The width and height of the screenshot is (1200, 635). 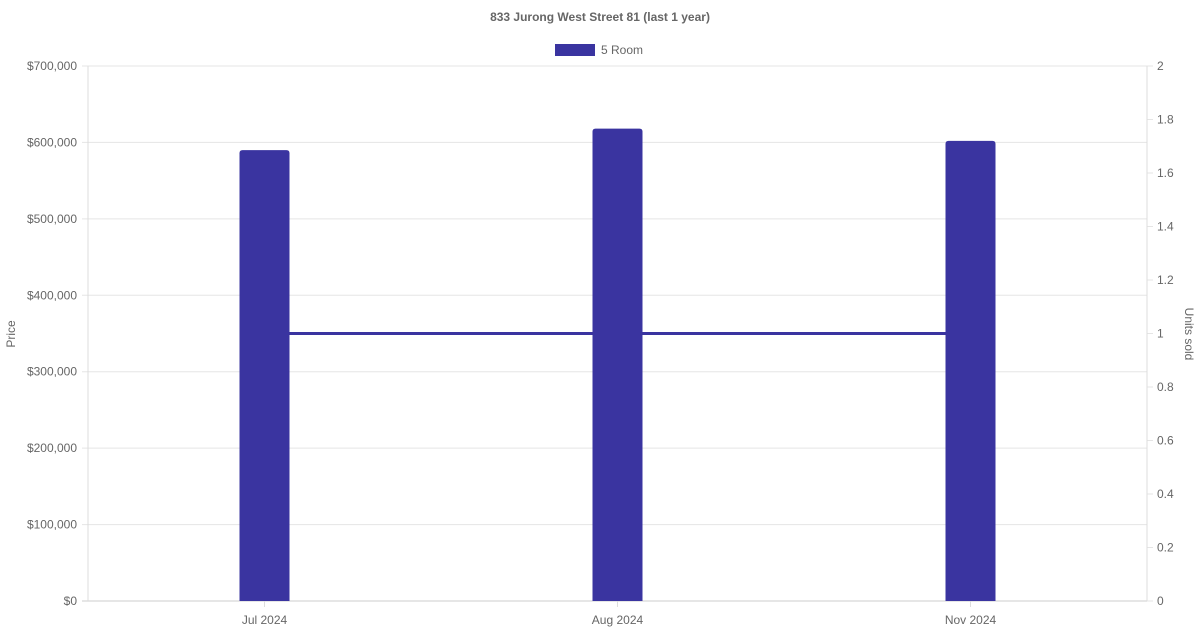 What do you see at coordinates (1160, 601) in the screenshot?
I see `y2-tick-label: 0` at bounding box center [1160, 601].